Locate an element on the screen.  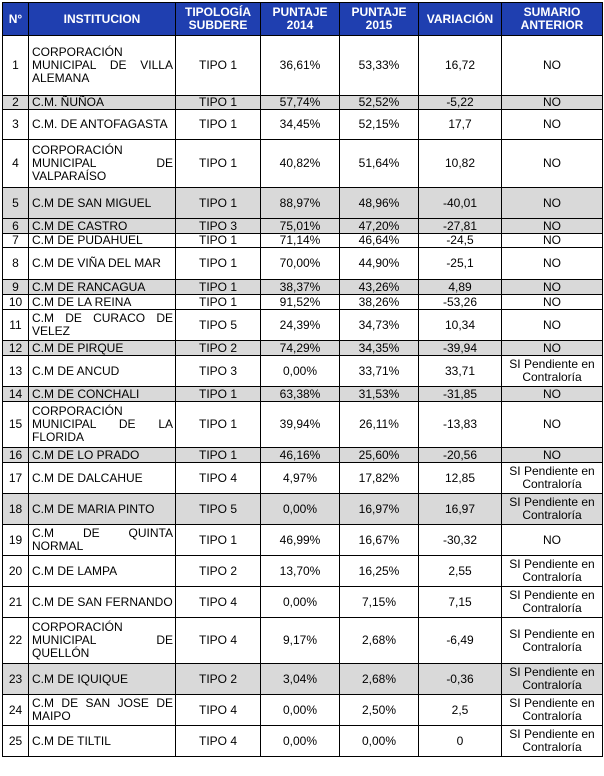
cell-num: 1 is located at coordinates (15, 65).